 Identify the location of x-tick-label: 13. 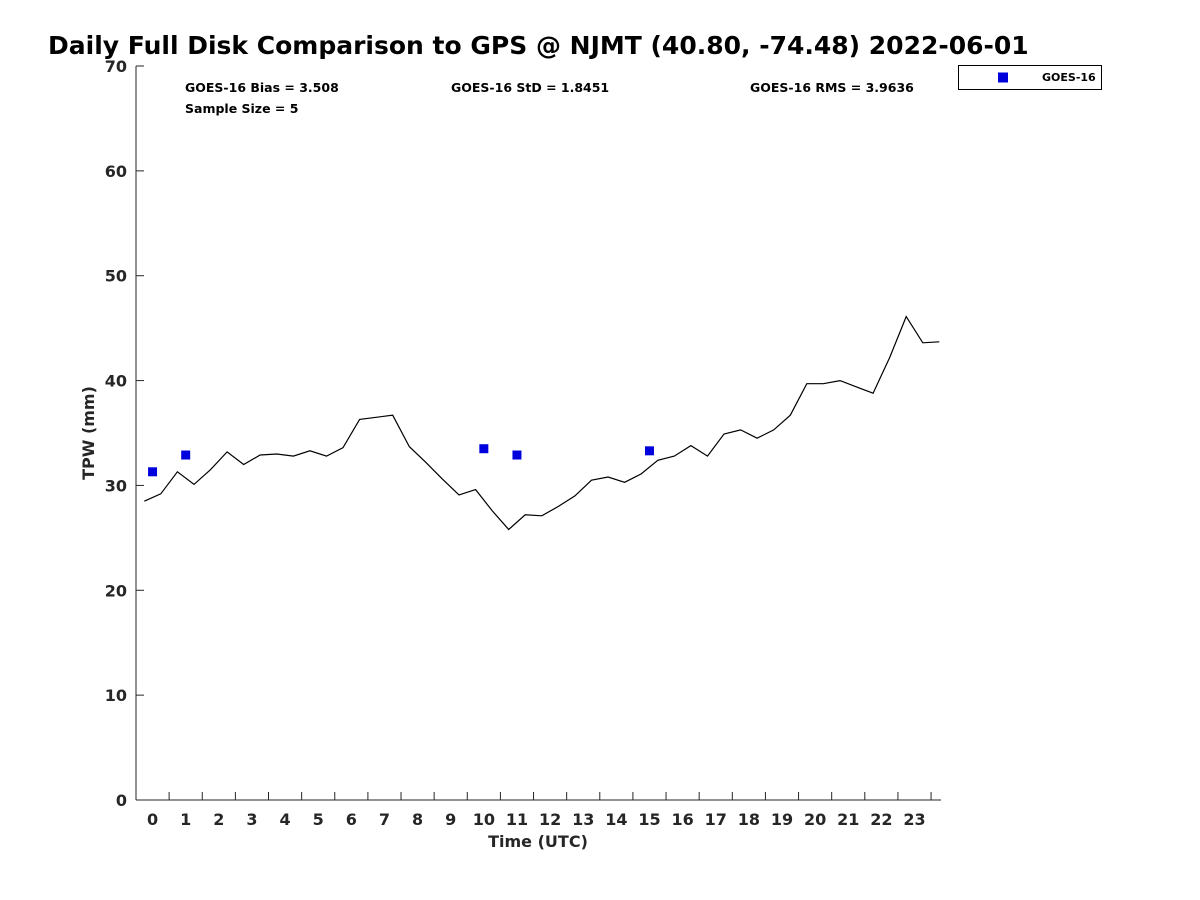
(583, 819).